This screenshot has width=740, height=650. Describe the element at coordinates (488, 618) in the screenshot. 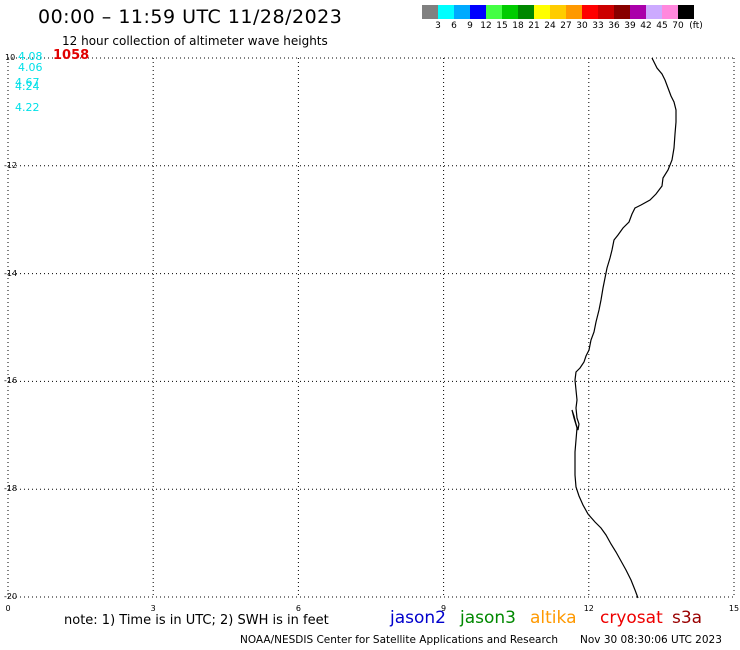

I see `satellite-jason3-label: jason3` at that location.